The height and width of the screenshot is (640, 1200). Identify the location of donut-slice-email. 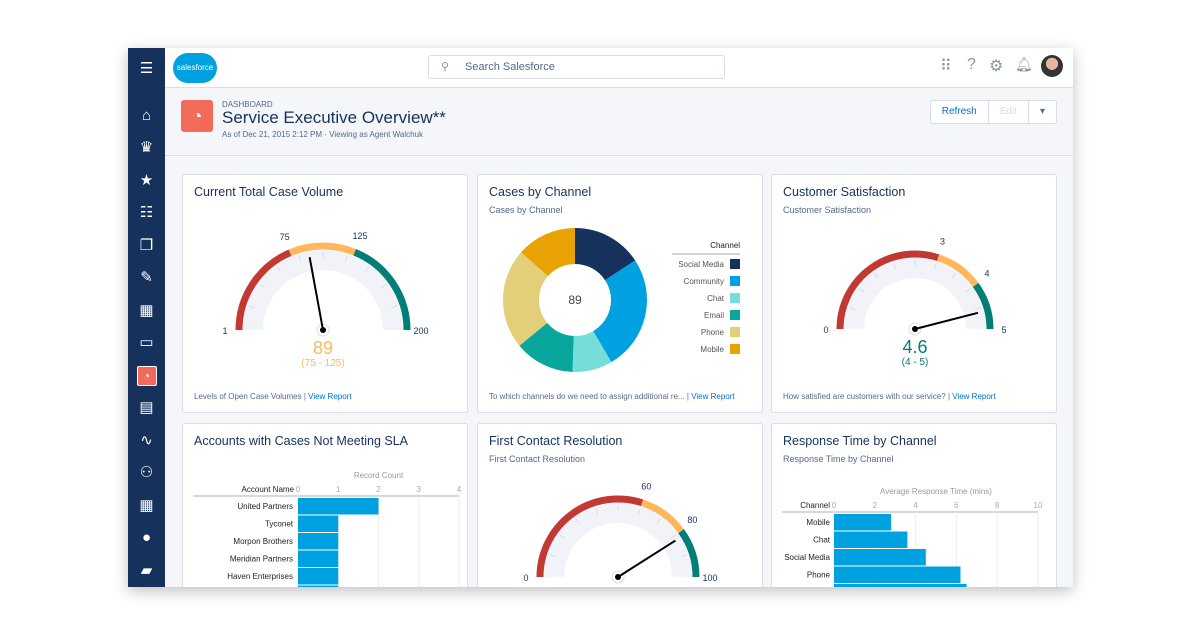
(546, 347).